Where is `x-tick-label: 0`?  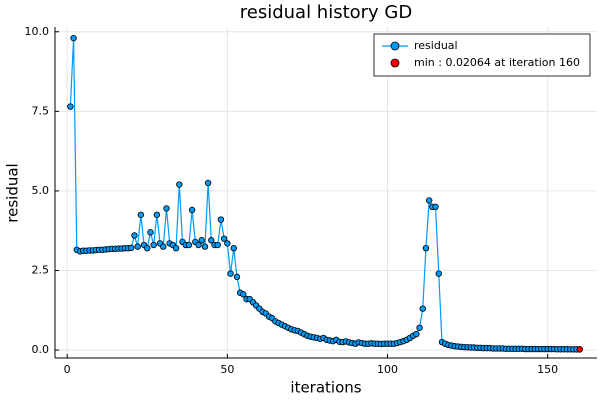
x-tick-label: 0 is located at coordinates (67, 369).